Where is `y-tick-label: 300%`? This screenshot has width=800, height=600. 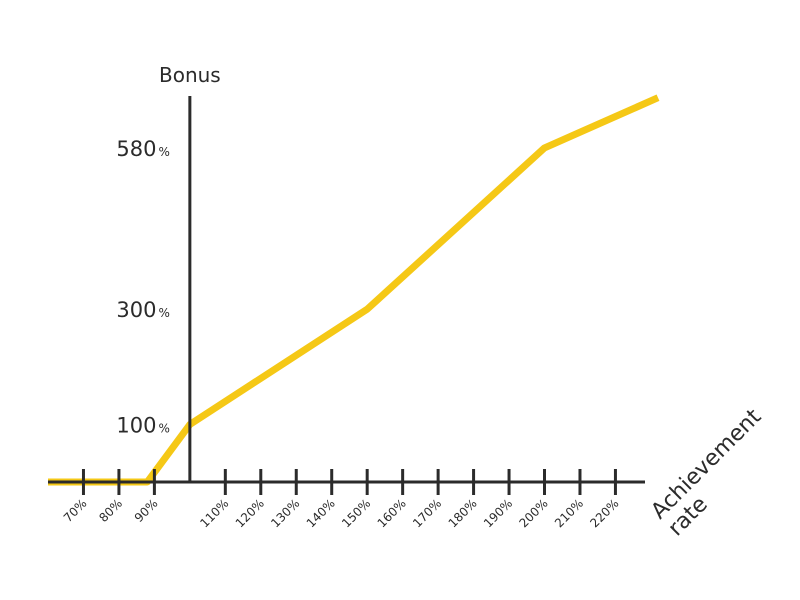 y-tick-label: 300% is located at coordinates (143, 310).